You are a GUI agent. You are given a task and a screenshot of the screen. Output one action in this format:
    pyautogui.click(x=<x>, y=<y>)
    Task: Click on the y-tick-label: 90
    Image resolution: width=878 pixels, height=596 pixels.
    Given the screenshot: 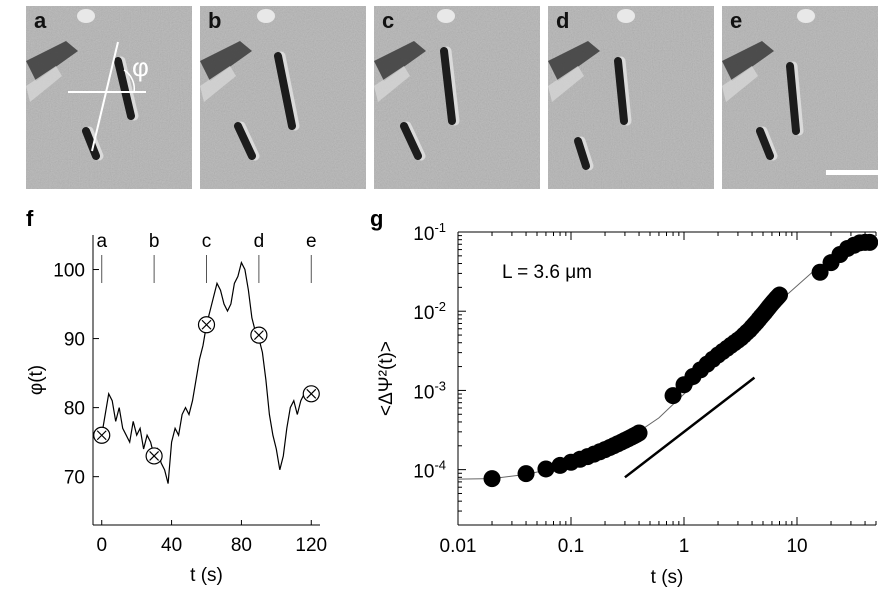 What is the action you would take?
    pyautogui.click(x=74, y=340)
    